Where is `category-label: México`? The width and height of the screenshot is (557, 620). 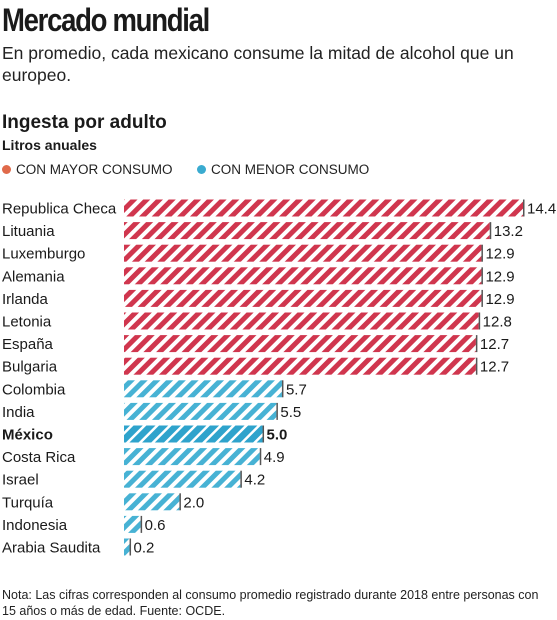
category-label: México is located at coordinates (27, 435).